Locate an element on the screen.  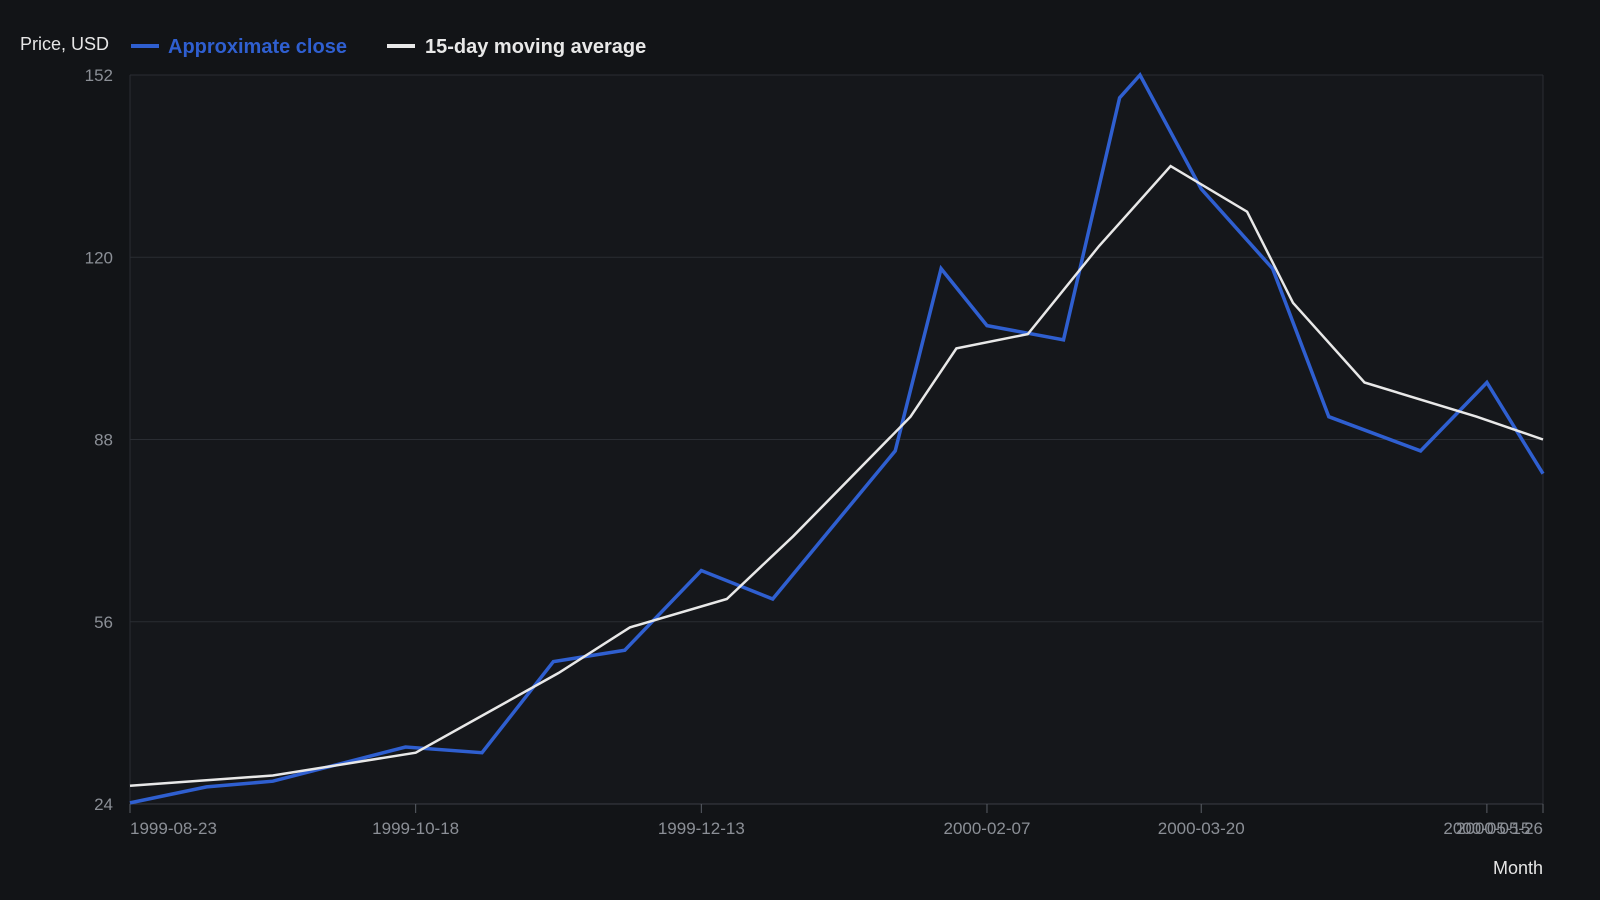
y-tick-label: 56 is located at coordinates (103, 622).